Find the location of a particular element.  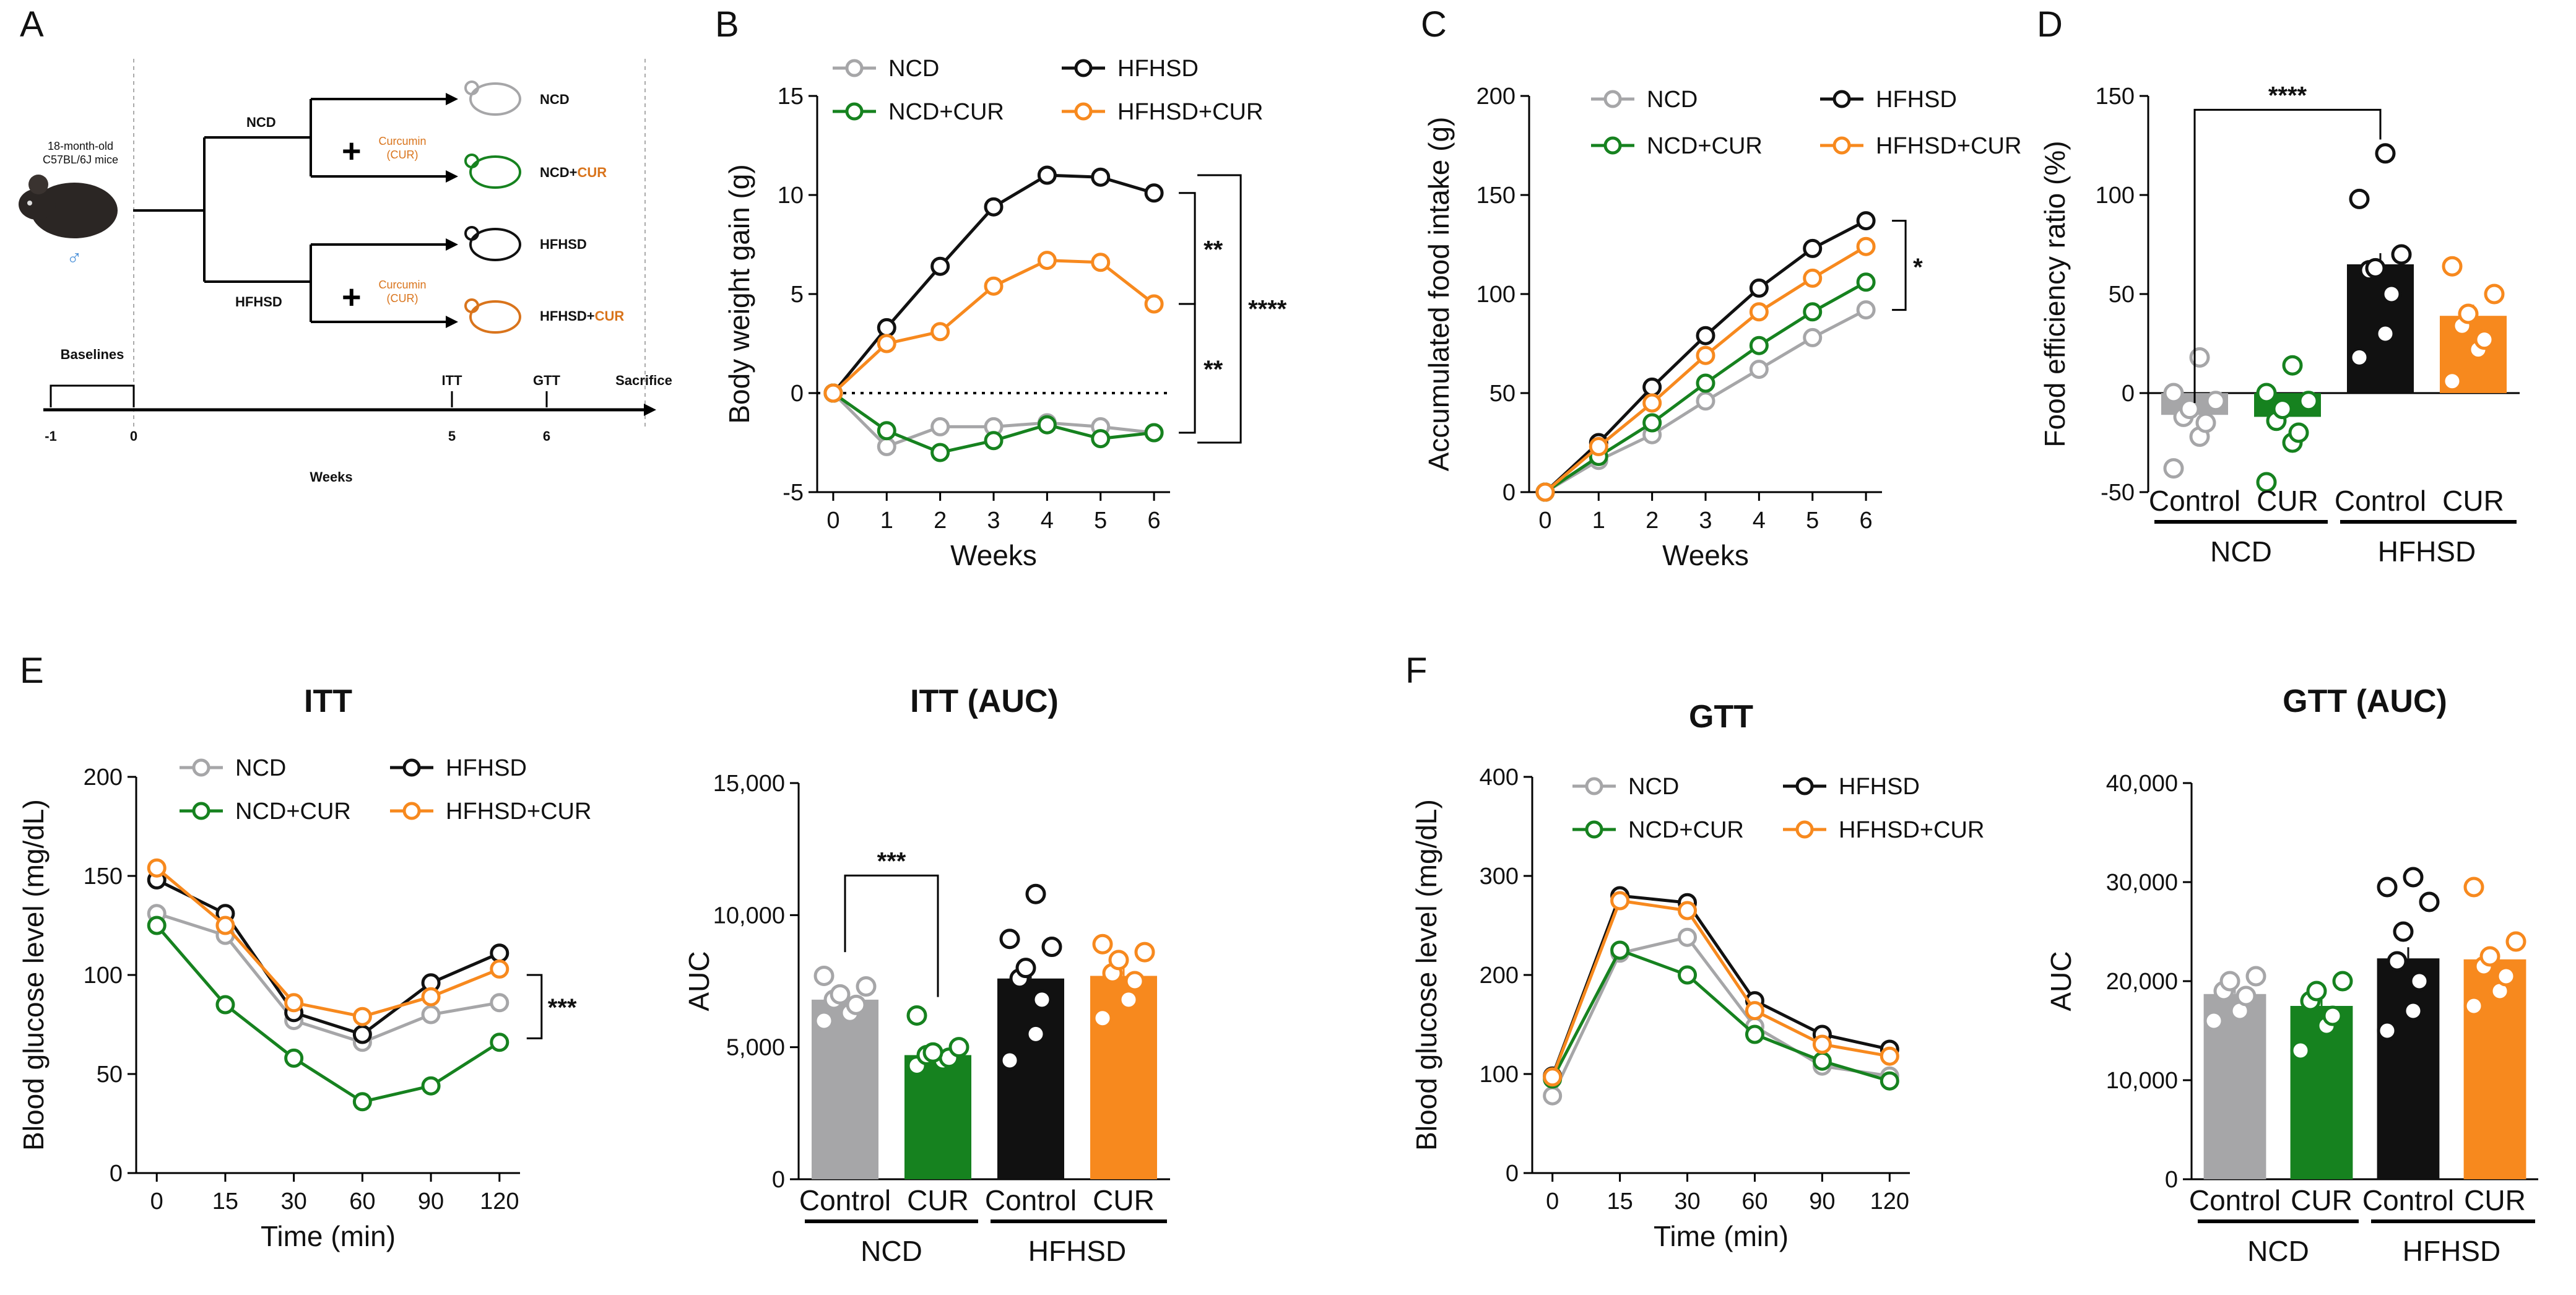

y-tick-label: 10,000 is located at coordinates (2142, 1081).